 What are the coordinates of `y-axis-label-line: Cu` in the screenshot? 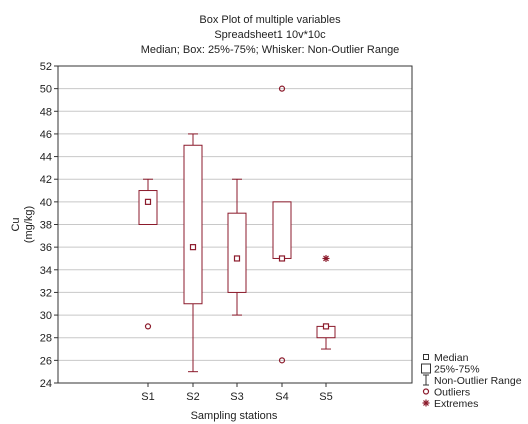 It's located at (16, 224).